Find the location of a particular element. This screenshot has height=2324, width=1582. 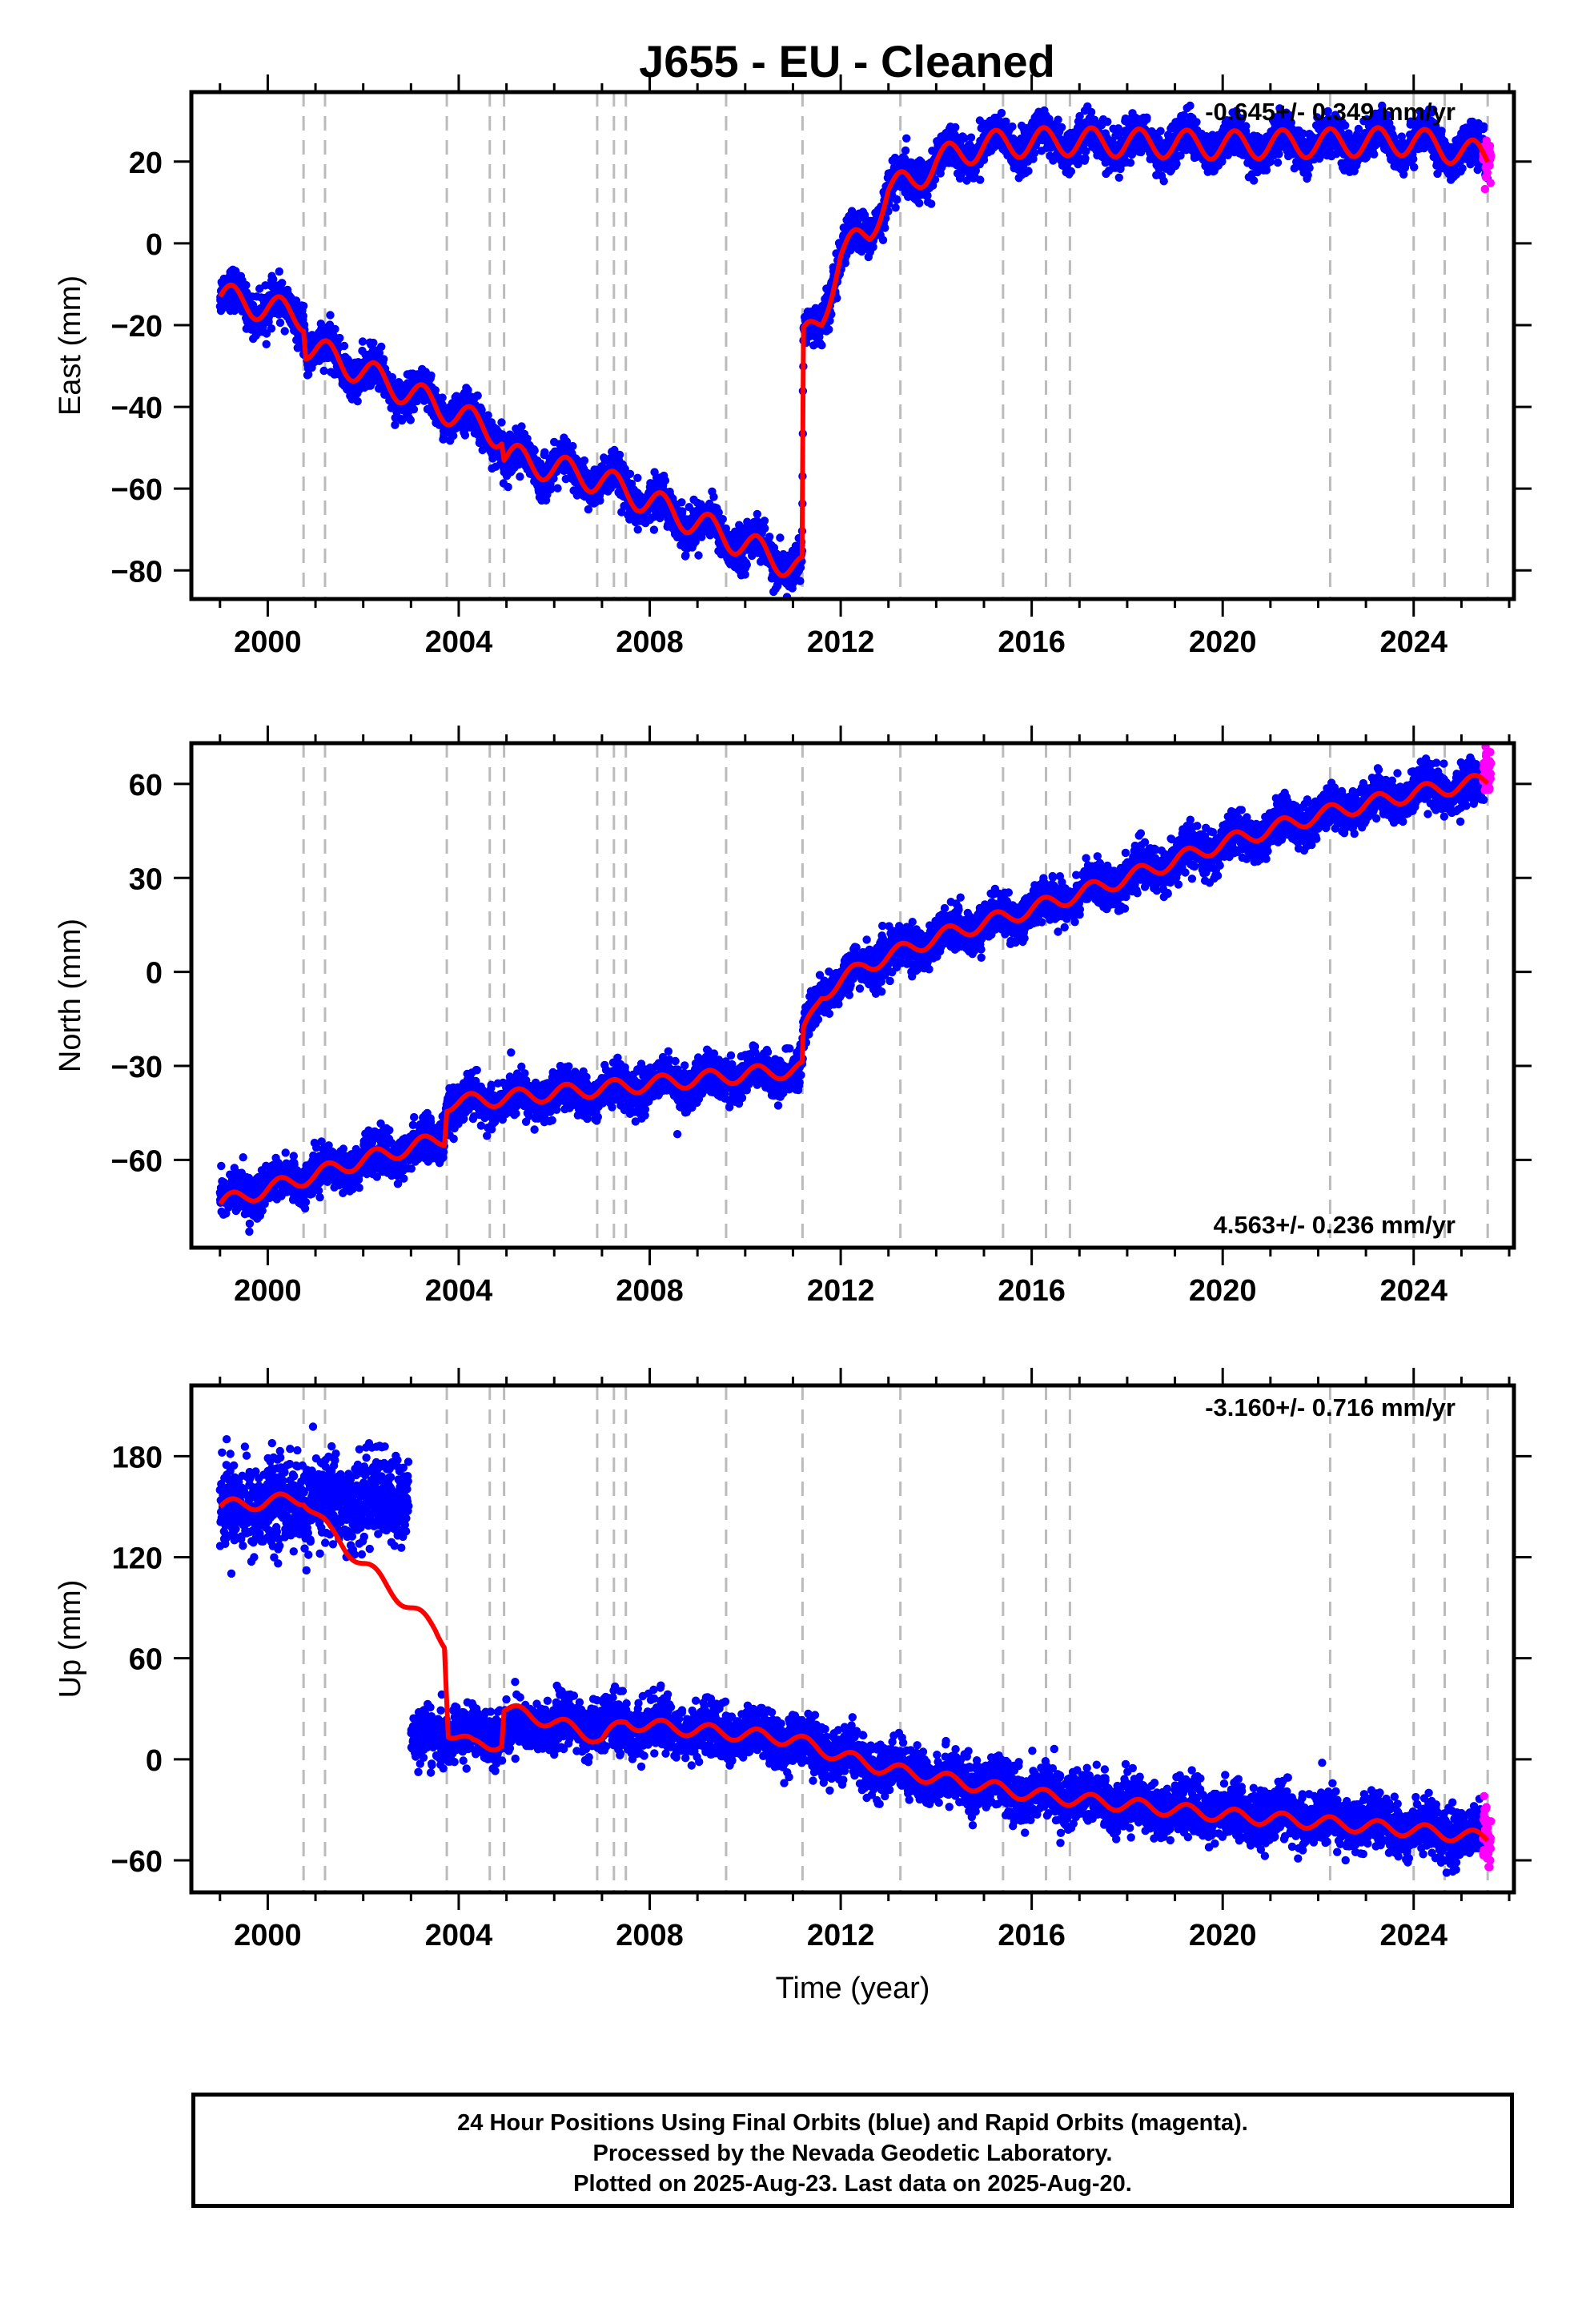

chart-title: J655 - EU - Cleaned is located at coordinates (847, 61).